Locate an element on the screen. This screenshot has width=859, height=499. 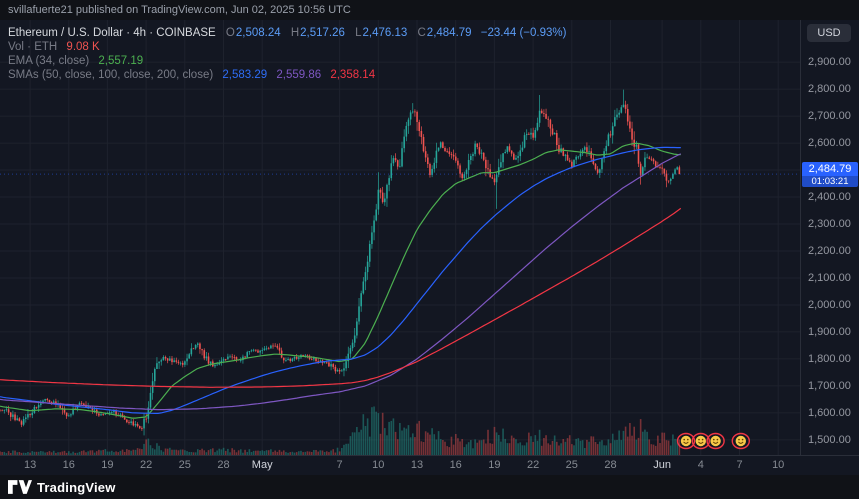
bottom-bar: TradingView is located at coordinates (429, 487).